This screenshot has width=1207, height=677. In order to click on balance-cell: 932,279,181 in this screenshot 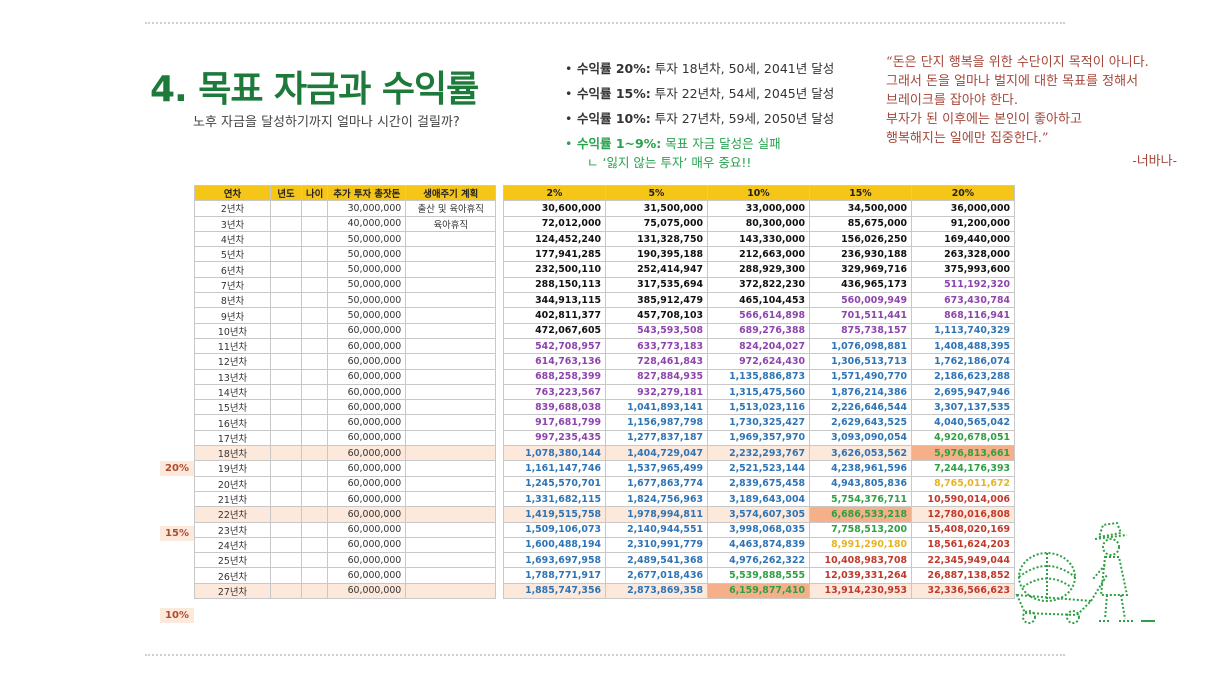, I will do `click(656, 392)`.